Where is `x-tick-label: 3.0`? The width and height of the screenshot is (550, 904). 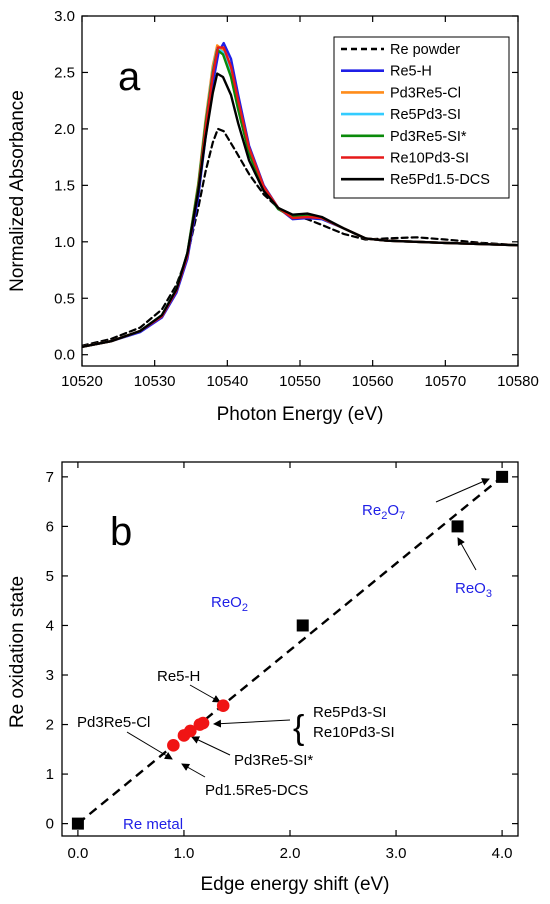 x-tick-label: 3.0 is located at coordinates (396, 853).